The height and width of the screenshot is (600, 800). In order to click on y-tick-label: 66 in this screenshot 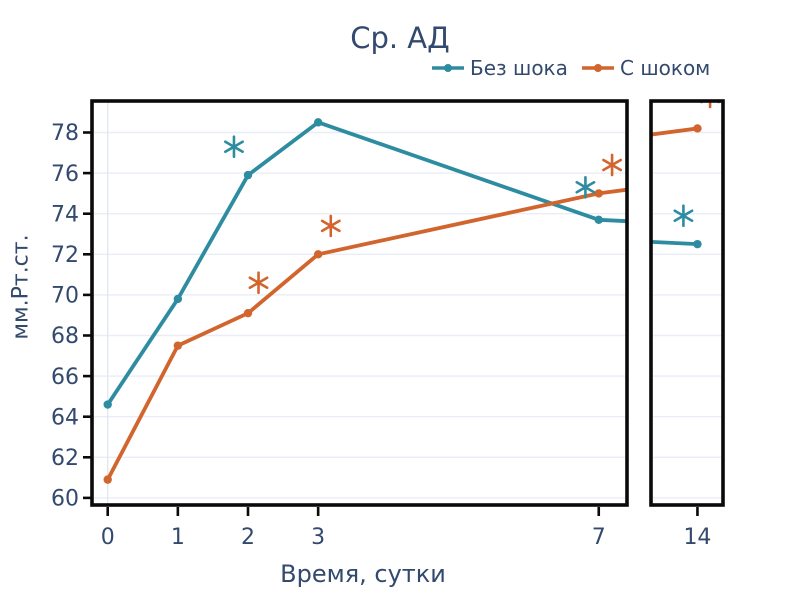, I will do `click(65, 377)`.